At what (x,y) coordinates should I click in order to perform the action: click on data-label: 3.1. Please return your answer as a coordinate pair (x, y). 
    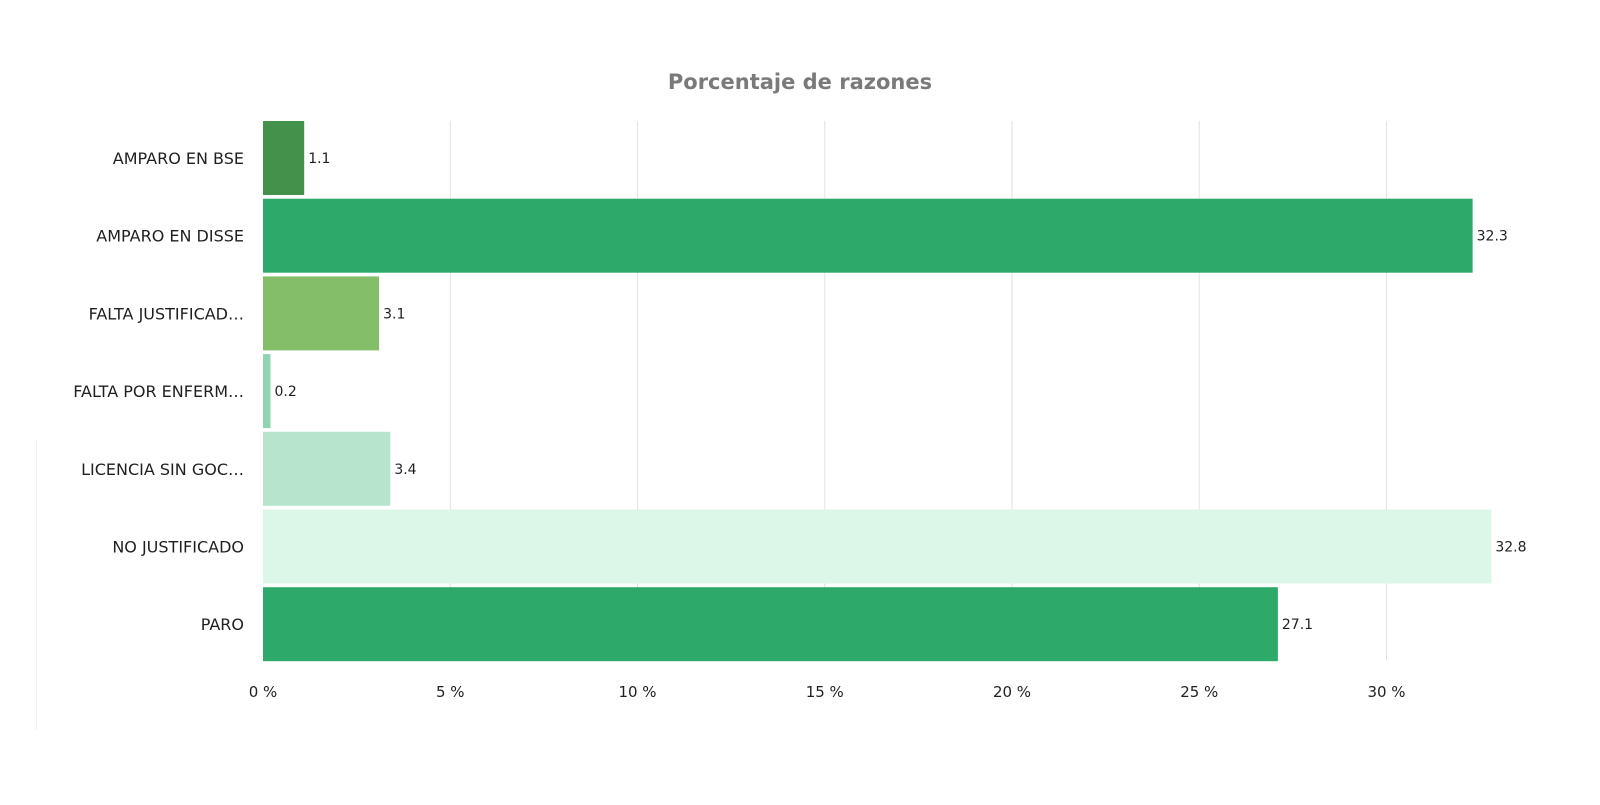
    Looking at the image, I should click on (394, 314).